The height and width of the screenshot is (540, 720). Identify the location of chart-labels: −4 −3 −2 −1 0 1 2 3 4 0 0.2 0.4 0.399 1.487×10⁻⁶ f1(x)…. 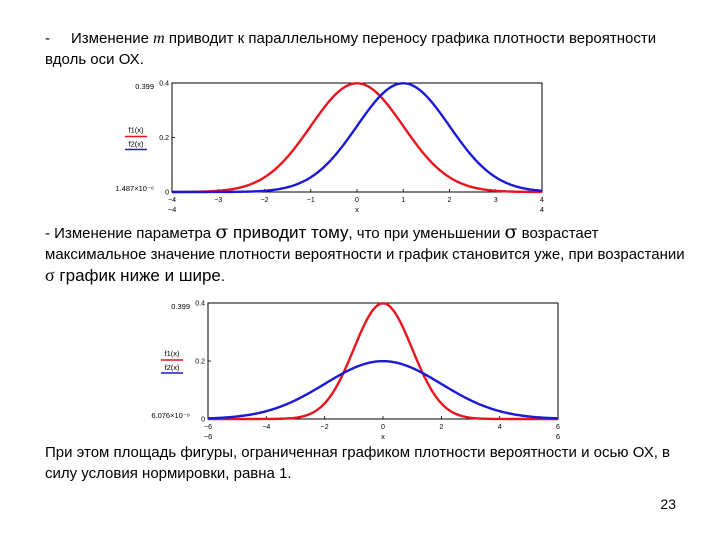
(329, 148).